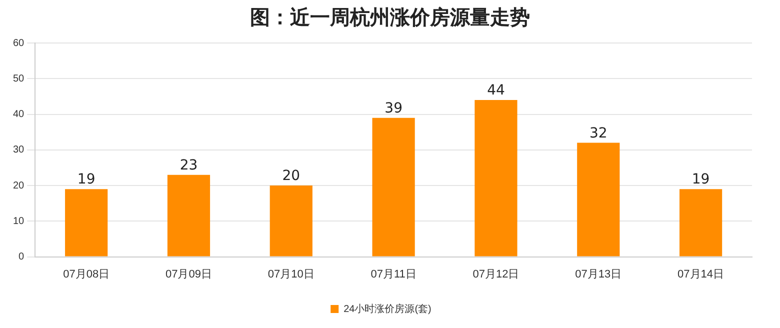 This screenshot has width=780, height=328. Describe the element at coordinates (19, 221) in the screenshot. I see `y-tick-label: 10` at that location.